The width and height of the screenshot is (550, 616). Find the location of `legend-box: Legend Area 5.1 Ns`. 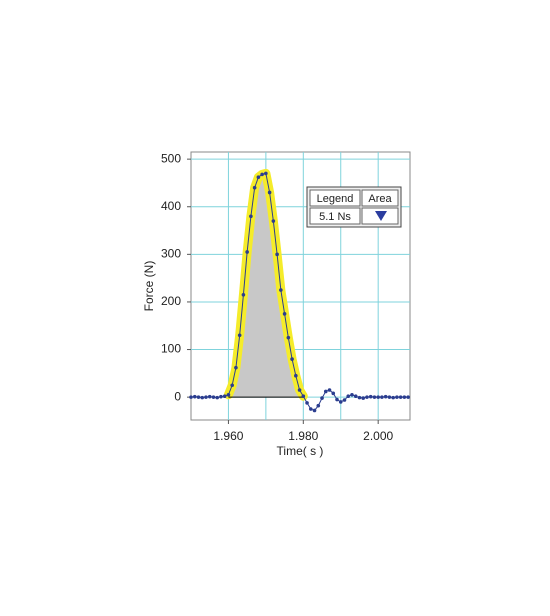

legend-box: Legend Area 5.1 Ns is located at coordinates (354, 207).